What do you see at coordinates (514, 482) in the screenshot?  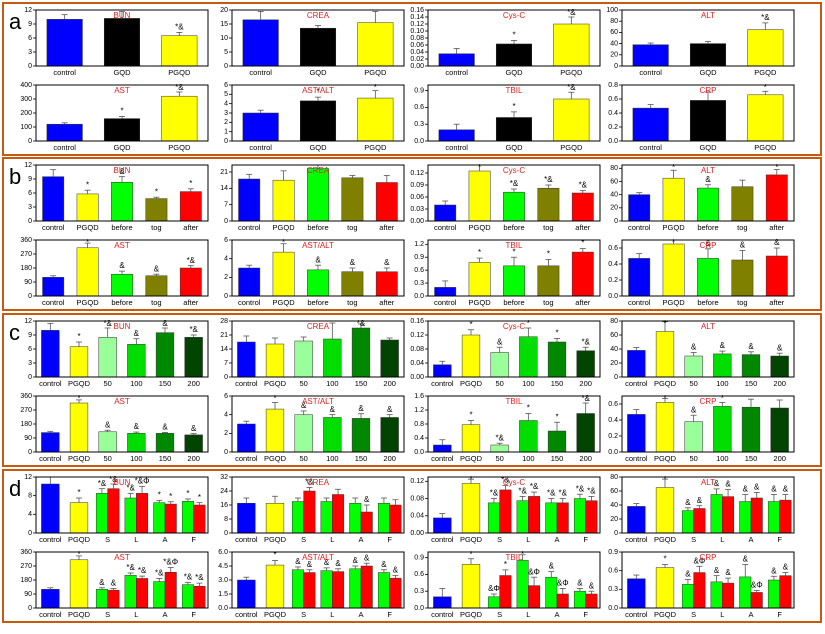 I see `chart-title: Cys-C` at bounding box center [514, 482].